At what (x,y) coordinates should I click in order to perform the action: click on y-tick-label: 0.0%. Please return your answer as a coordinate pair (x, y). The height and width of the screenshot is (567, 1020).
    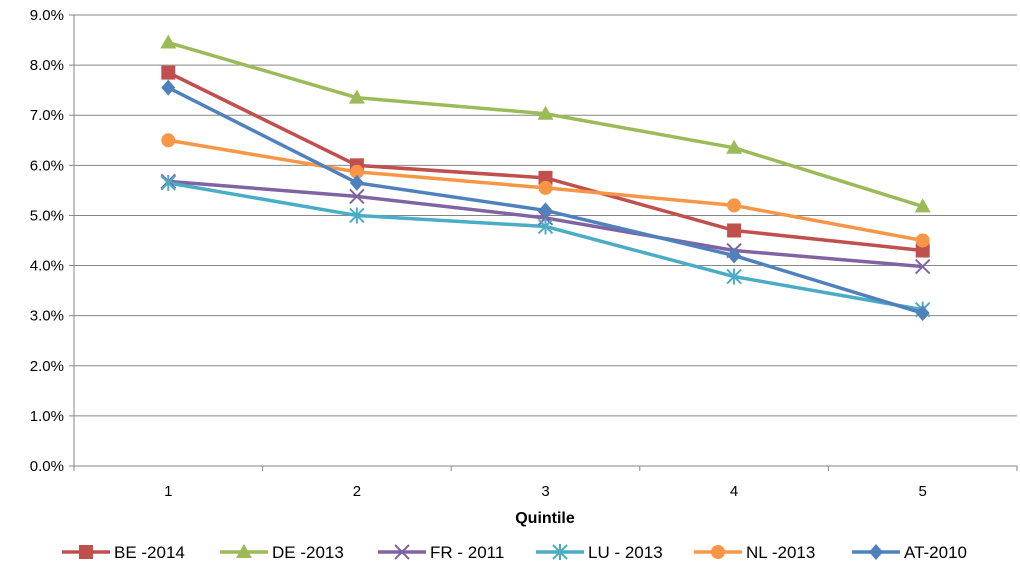
    Looking at the image, I should click on (47, 466).